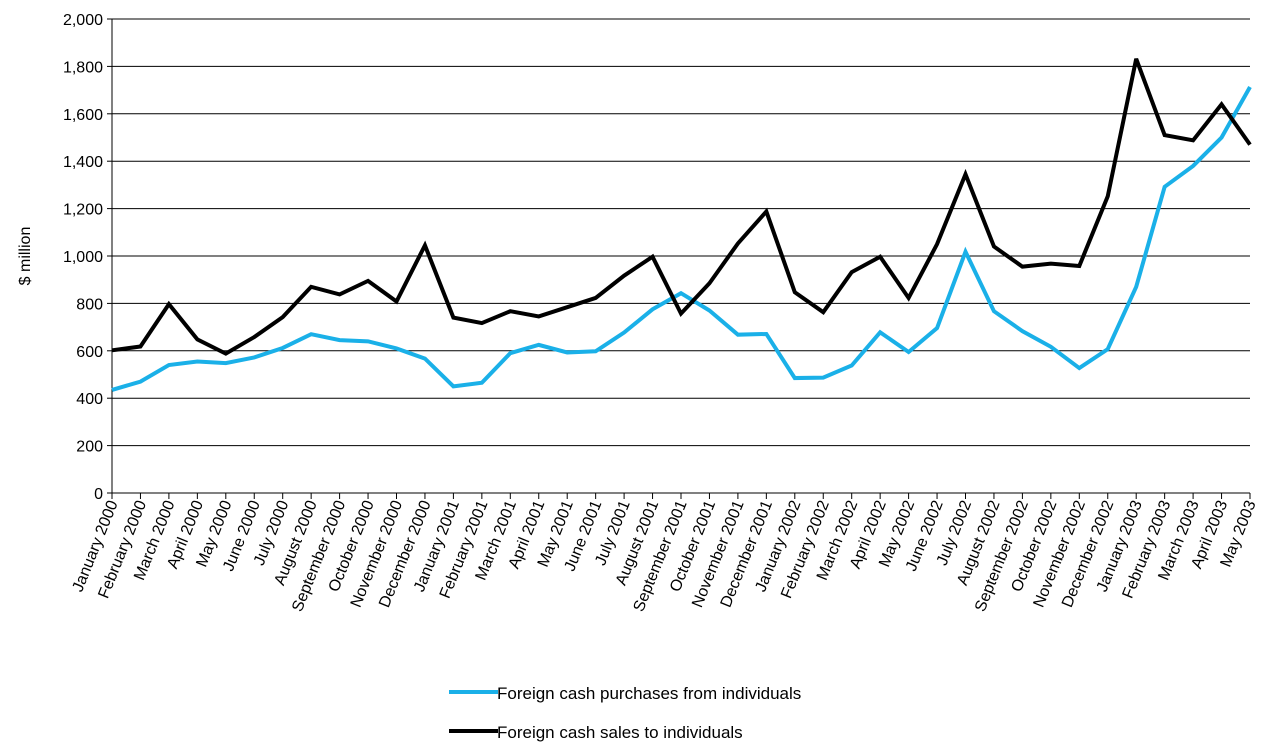 The image size is (1261, 744). Describe the element at coordinates (83, 115) in the screenshot. I see `y-tick-label-8: 1,600` at that location.